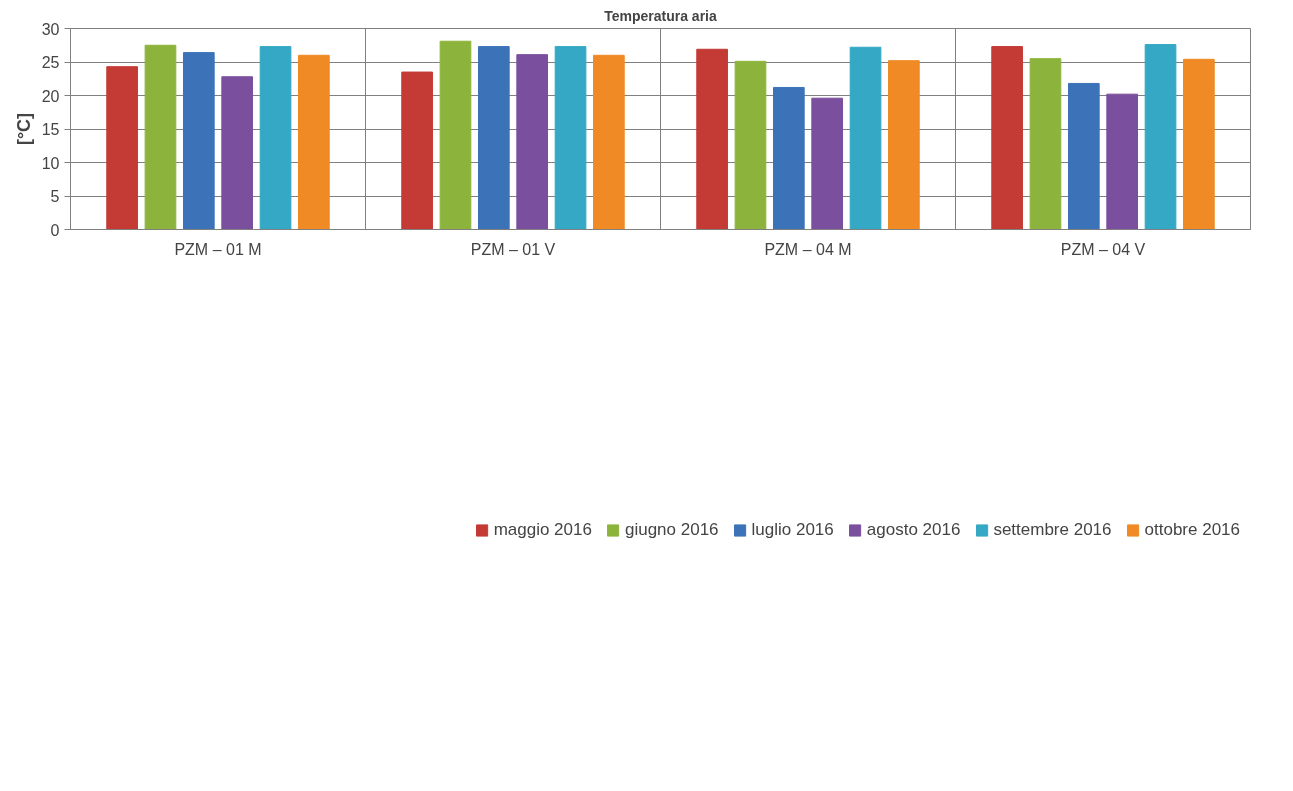 This screenshot has width=1293, height=791. Describe the element at coordinates (55, 196) in the screenshot. I see `y-tick-label: 5` at that location.